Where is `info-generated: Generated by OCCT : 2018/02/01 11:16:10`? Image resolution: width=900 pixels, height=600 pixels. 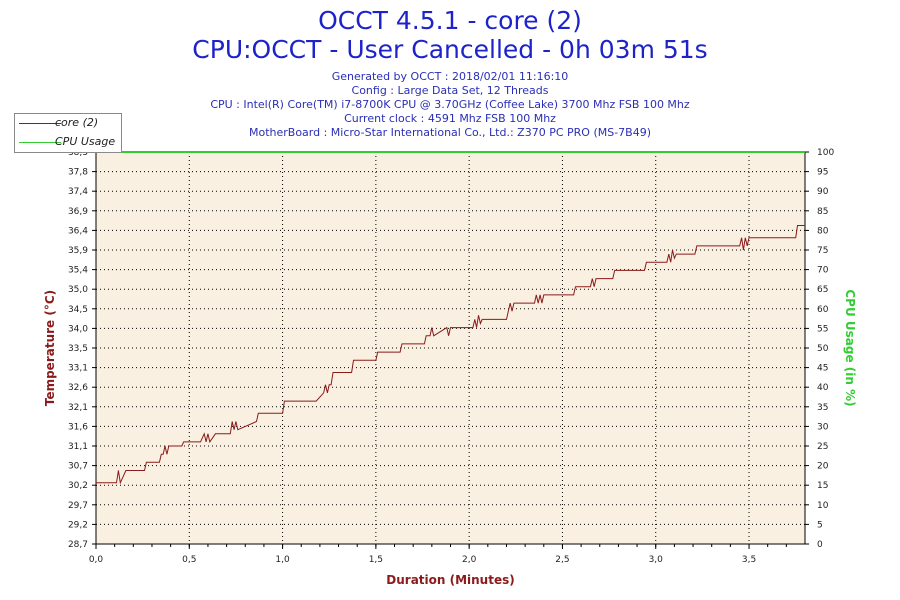
info-generated: Generated by OCCT : 2018/02/01 11:16:10 is located at coordinates (450, 76).